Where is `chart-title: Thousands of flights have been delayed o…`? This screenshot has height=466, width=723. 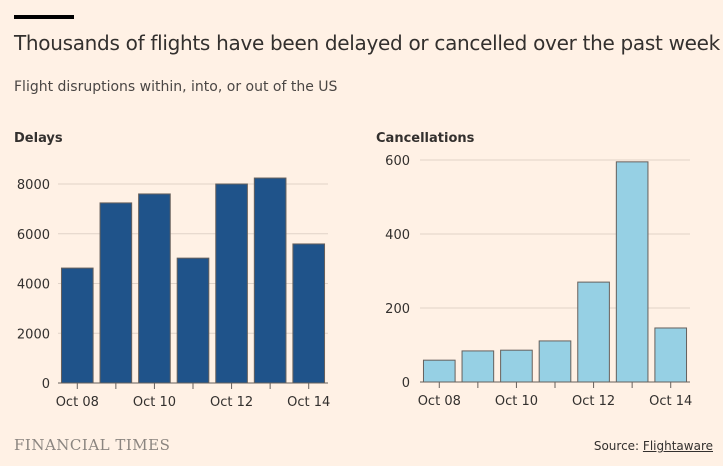 chart-title: Thousands of flights have been delayed o… is located at coordinates (367, 43).